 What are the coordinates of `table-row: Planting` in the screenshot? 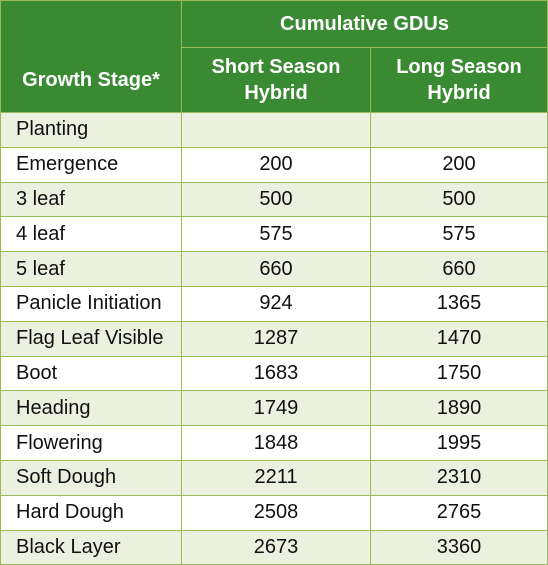 It's located at (274, 130).